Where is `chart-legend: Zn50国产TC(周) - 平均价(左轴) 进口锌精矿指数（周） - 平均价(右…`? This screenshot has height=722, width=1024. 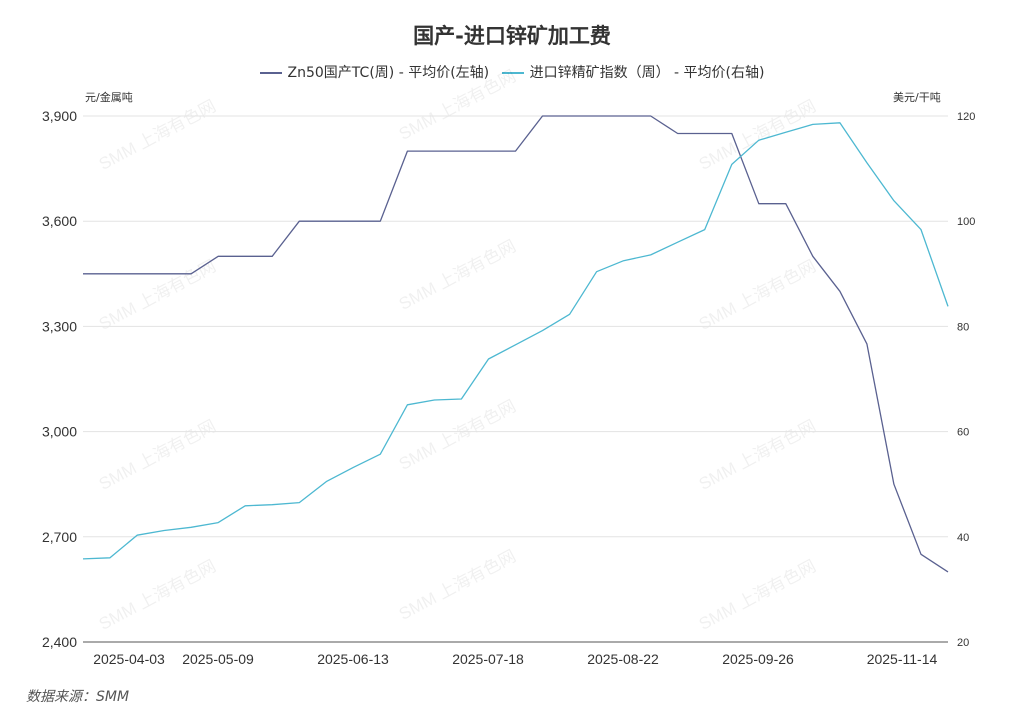 chart-legend: Zn50国产TC(周) - 平均价(左轴) 进口锌精矿指数（周） - 平均价(右… is located at coordinates (512, 72).